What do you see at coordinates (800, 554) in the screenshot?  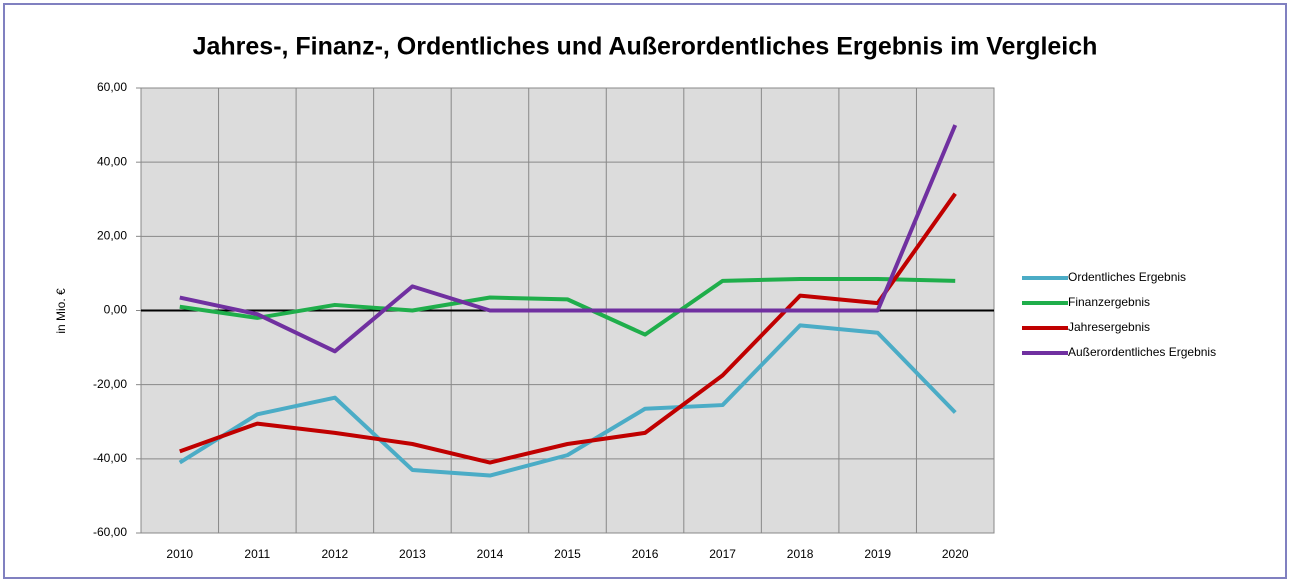 I see `x-tick-label: 2018` at bounding box center [800, 554].